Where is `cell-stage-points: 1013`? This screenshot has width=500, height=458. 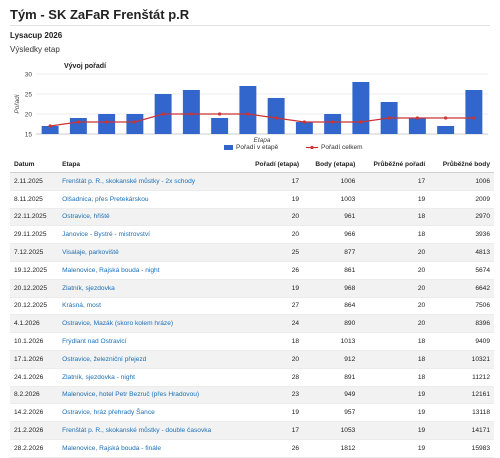 cell-stage-points: 1013 is located at coordinates (331, 341).